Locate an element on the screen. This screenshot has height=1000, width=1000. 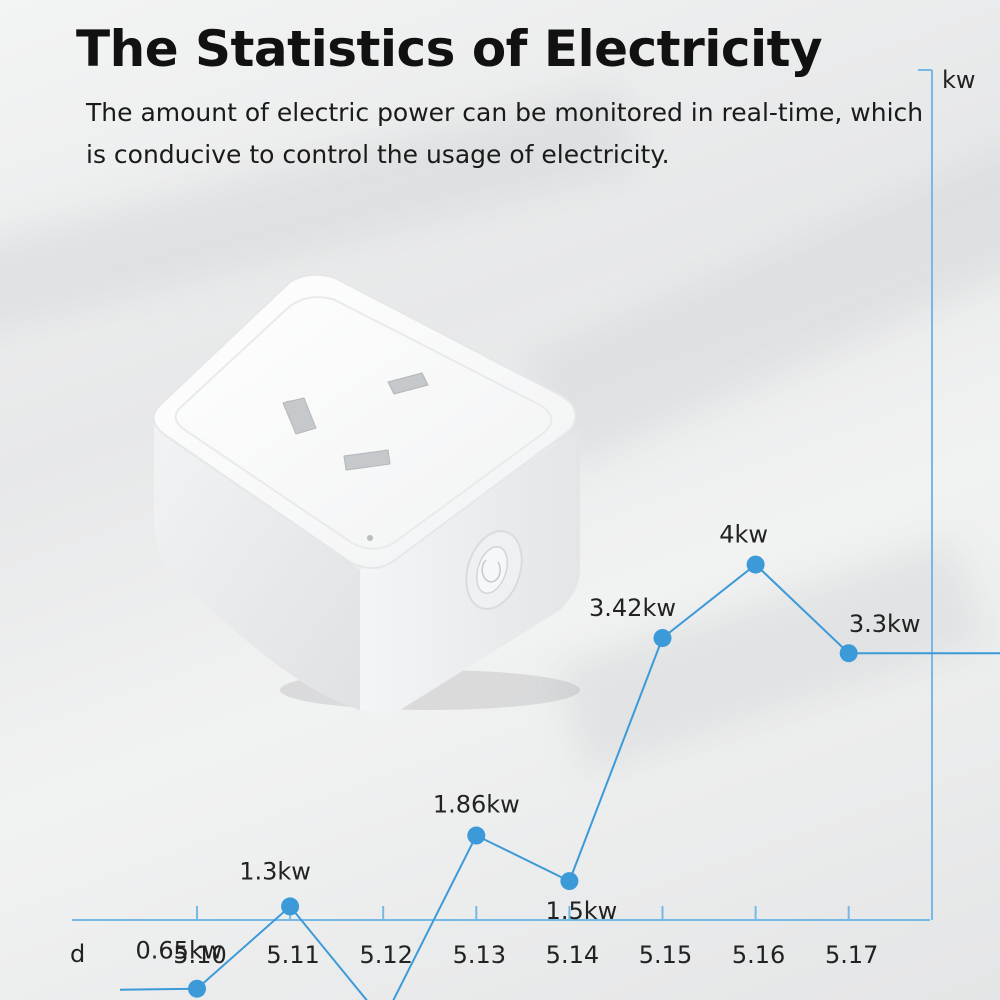
page-title: The Statistics of Electricity is located at coordinates (449, 49).